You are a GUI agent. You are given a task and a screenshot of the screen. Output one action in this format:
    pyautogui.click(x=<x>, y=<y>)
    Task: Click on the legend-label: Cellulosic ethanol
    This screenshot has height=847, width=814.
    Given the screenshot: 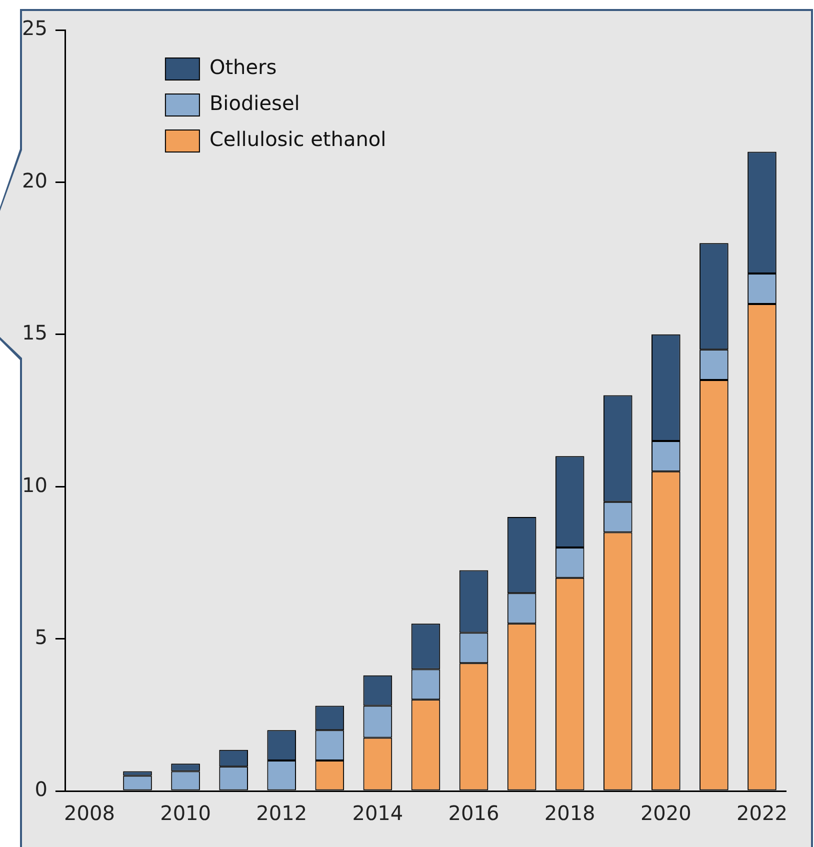 What is the action you would take?
    pyautogui.click(x=297, y=139)
    